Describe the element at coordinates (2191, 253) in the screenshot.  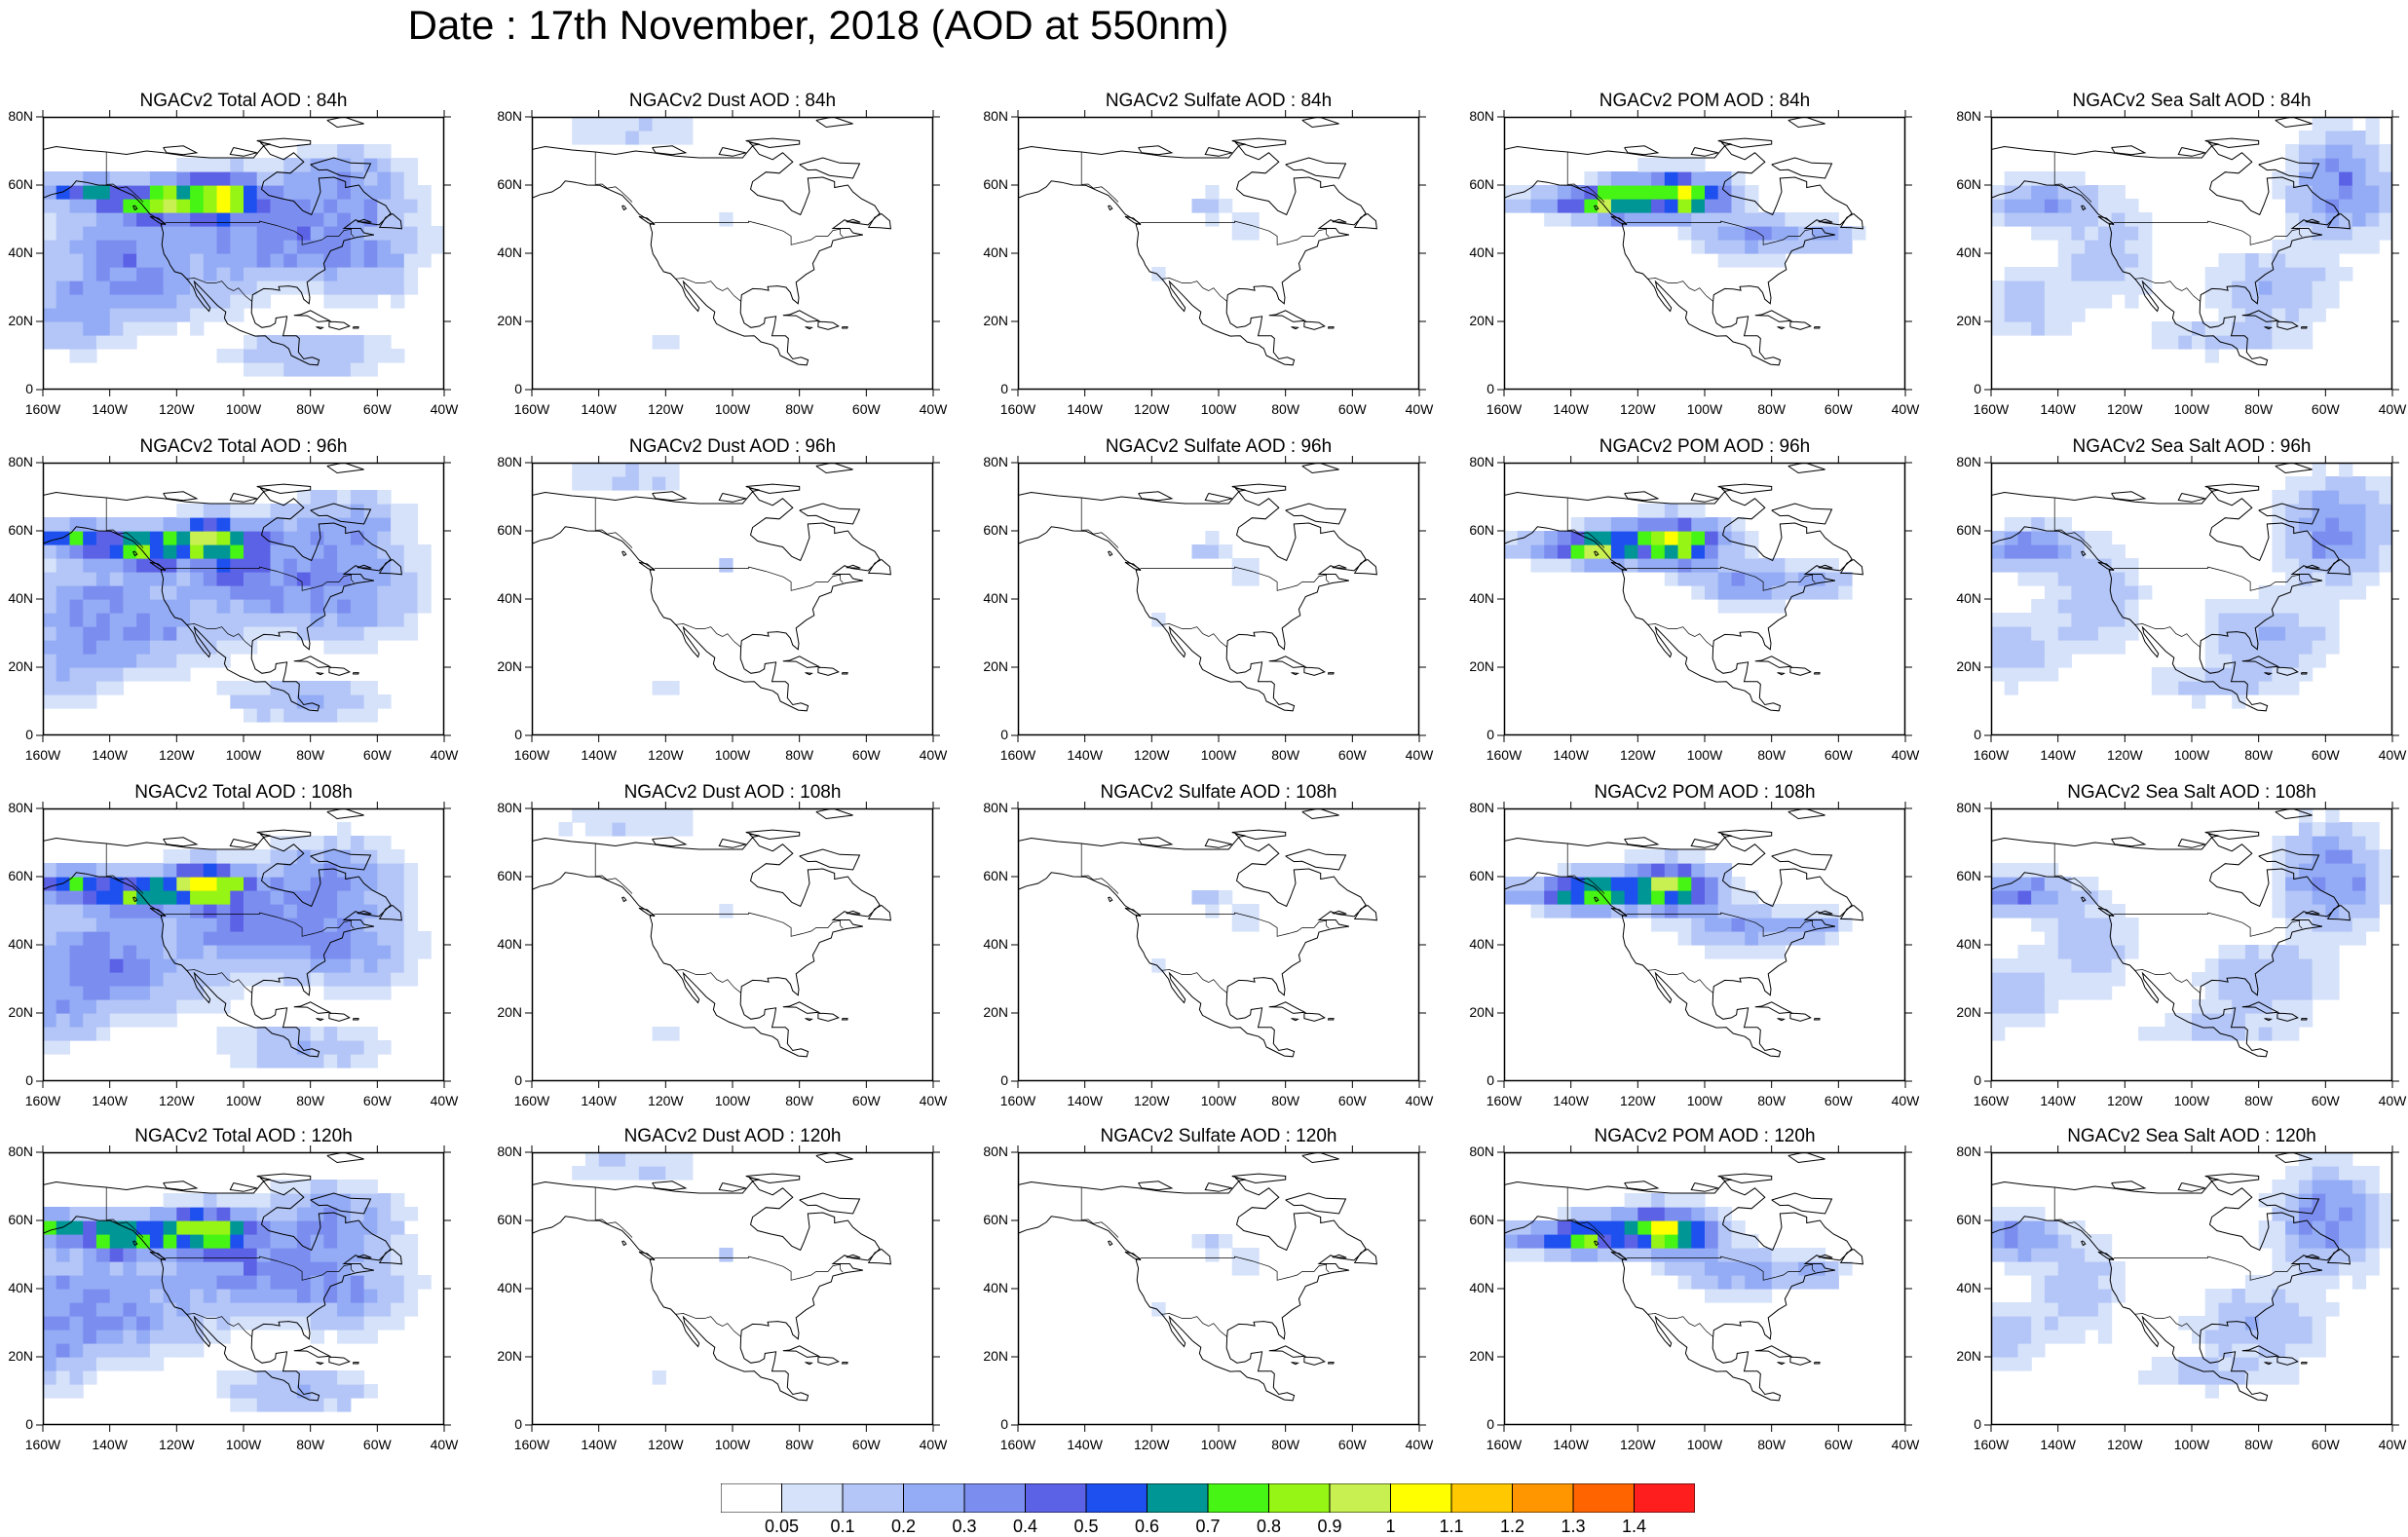
I see `map-panel-seasalt-84h` at that location.